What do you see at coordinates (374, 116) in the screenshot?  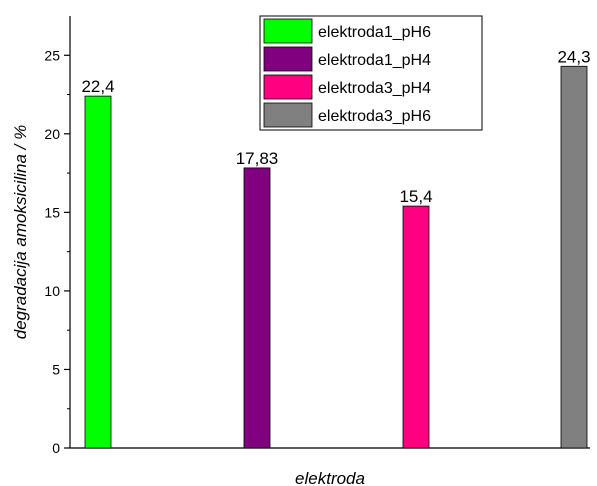 I see `legend-label-elektroda3_pH6: elektroda3_pH6` at bounding box center [374, 116].